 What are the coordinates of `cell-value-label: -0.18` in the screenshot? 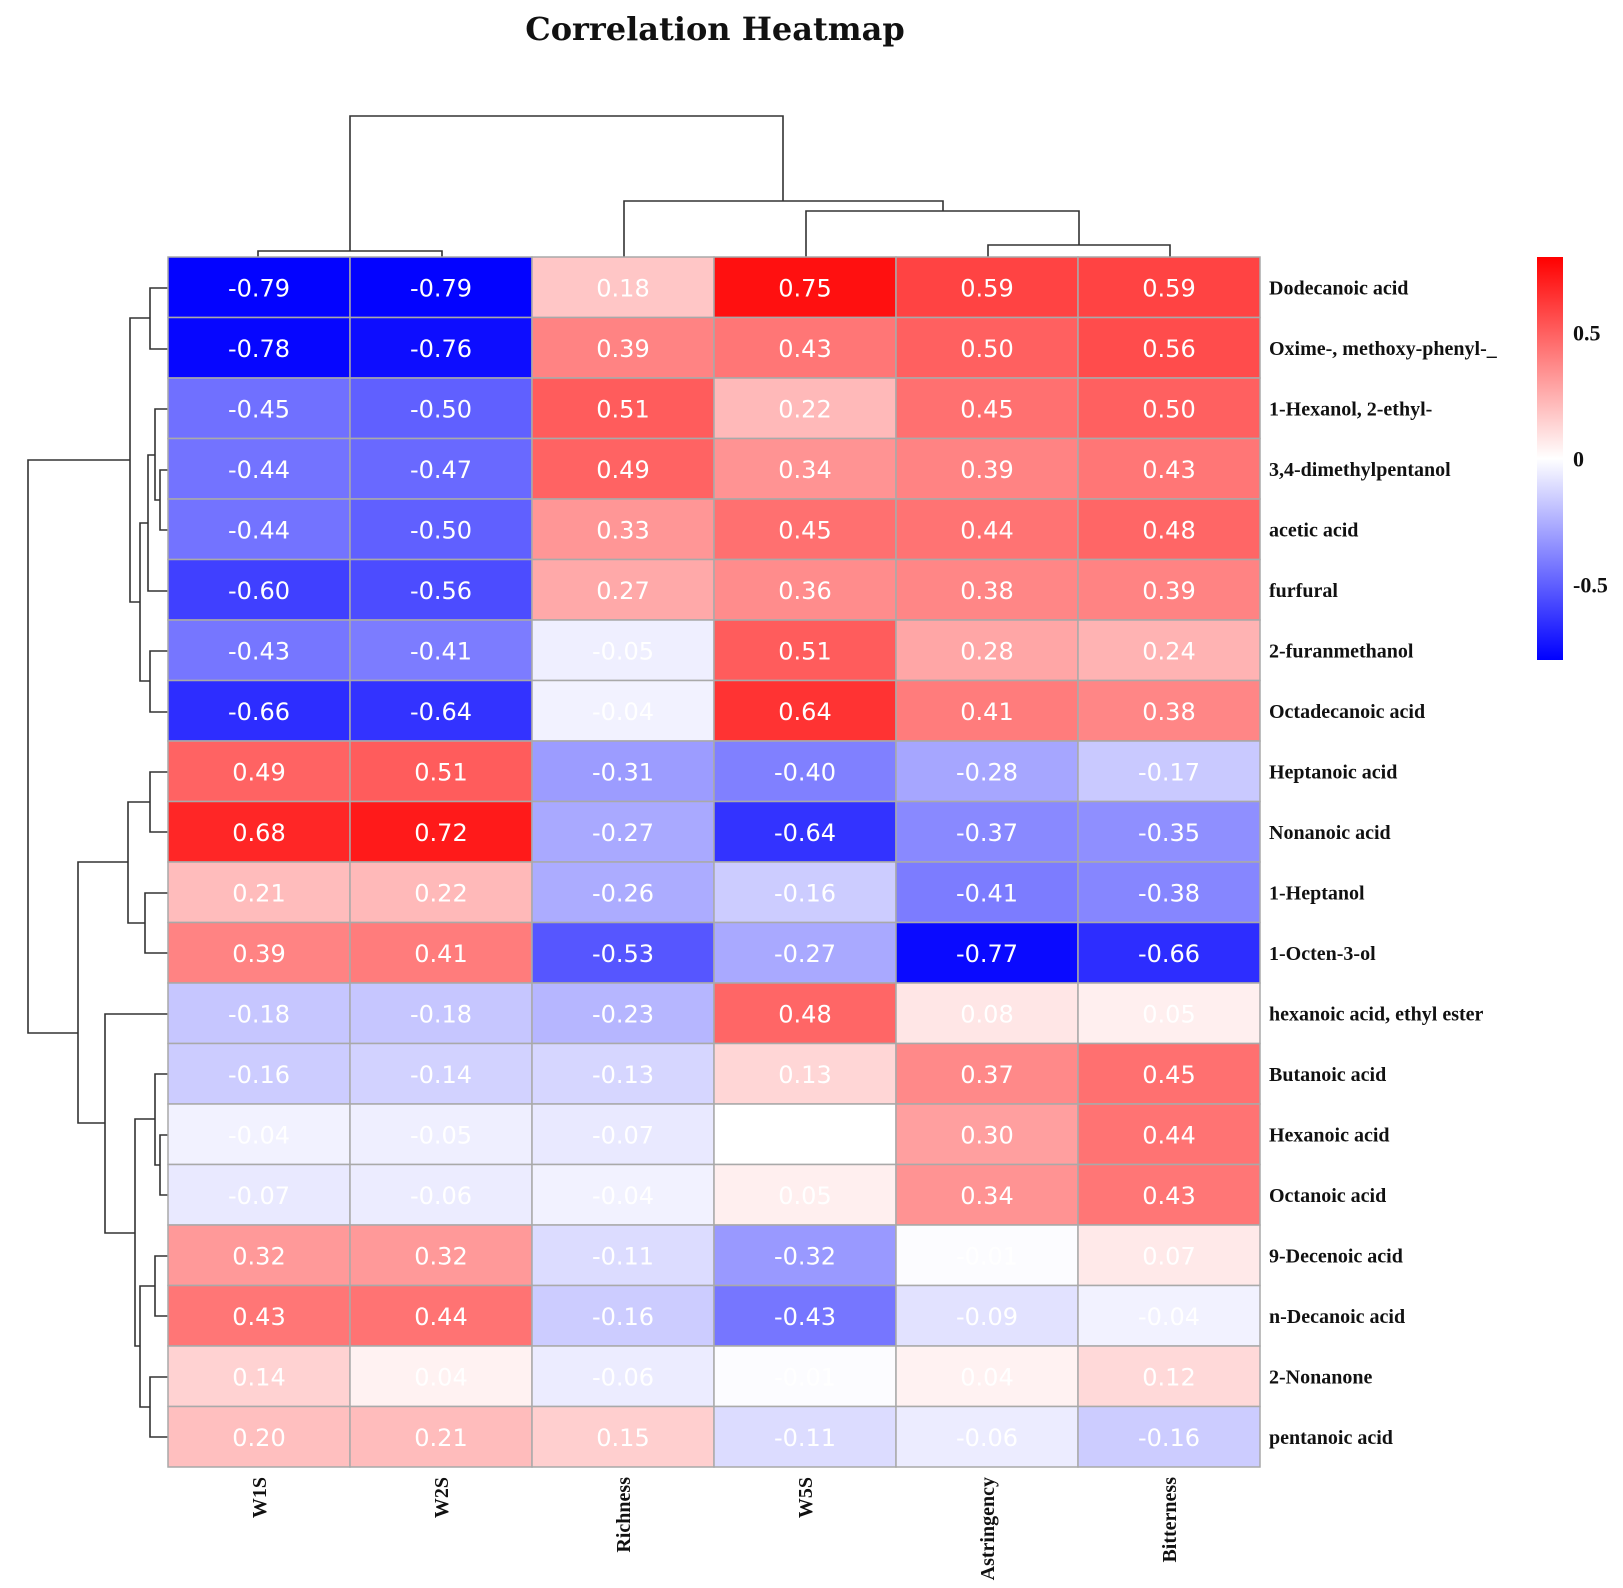 It's located at (259, 1014).